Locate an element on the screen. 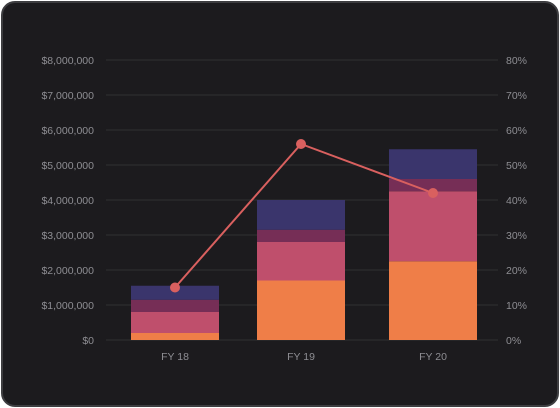 The width and height of the screenshot is (560, 408). left-tick-label: $2,000,000 is located at coordinates (67, 271).